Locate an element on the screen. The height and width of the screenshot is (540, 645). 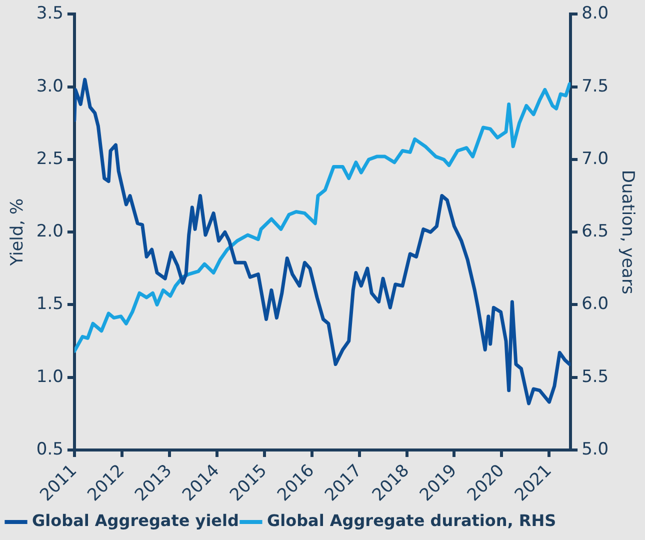
y2-axis-title: Duation, years is located at coordinates (627, 232).